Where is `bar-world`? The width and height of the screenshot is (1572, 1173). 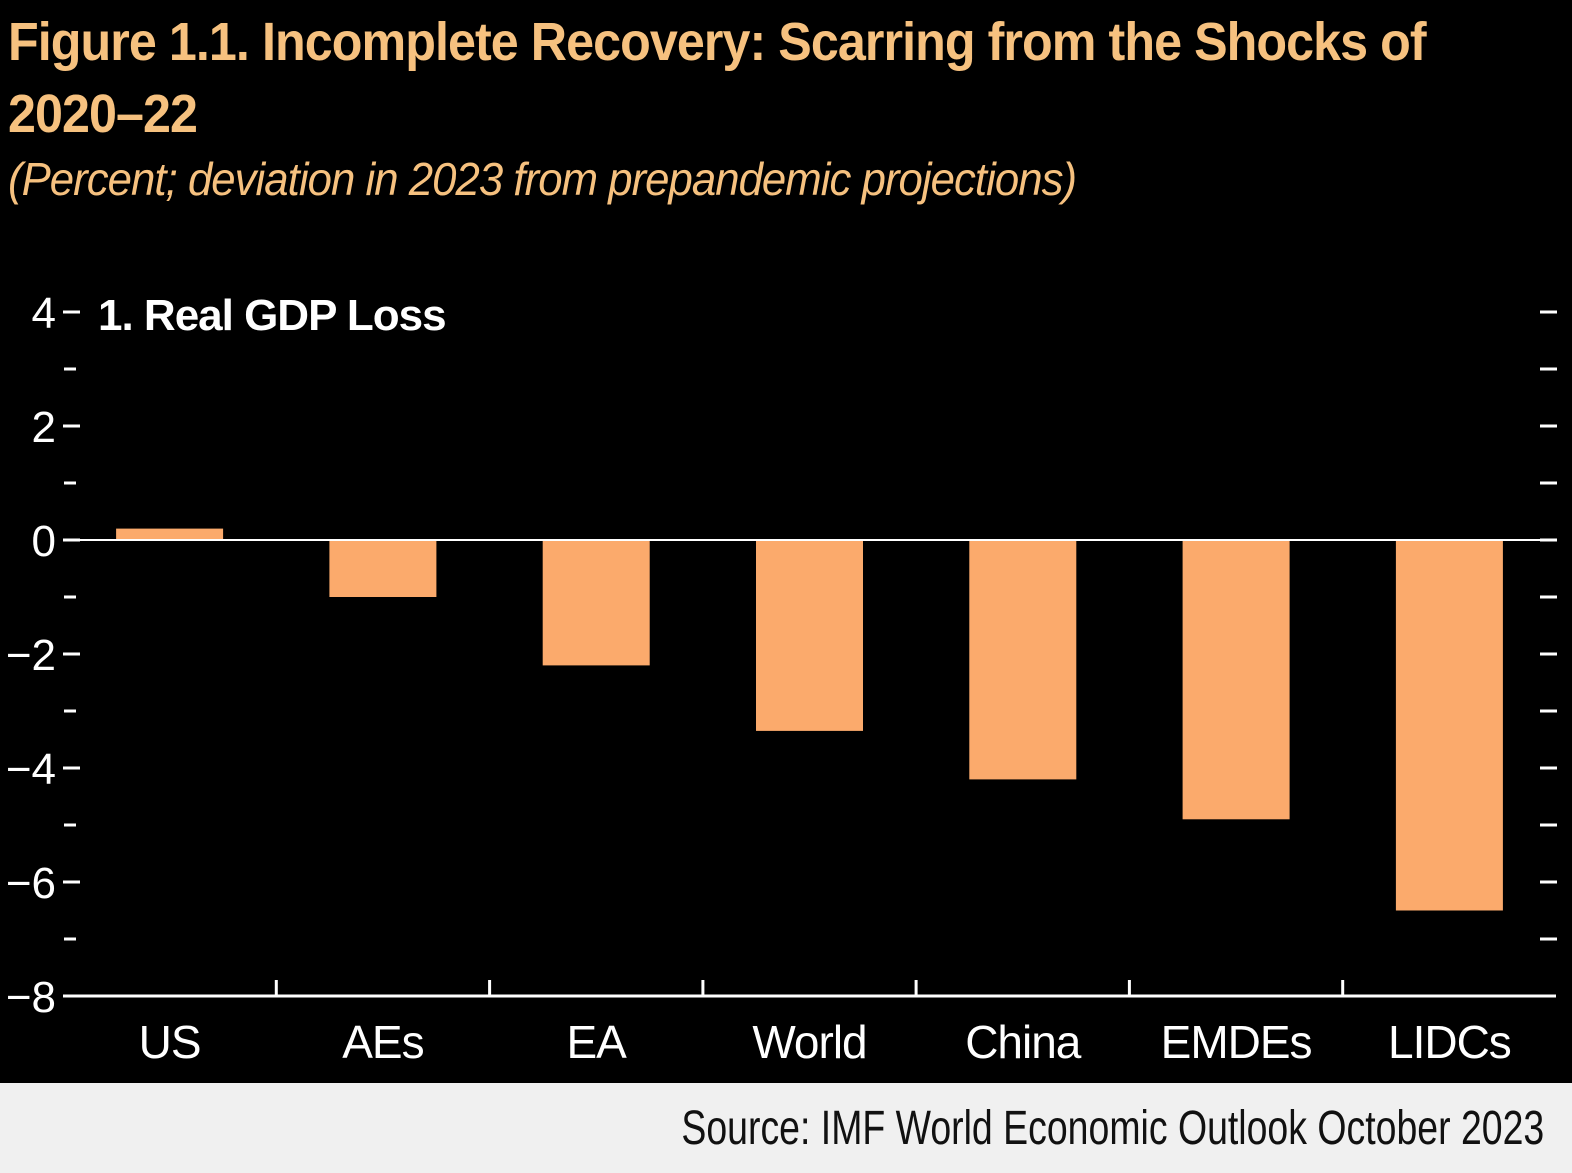
bar-world is located at coordinates (809, 635).